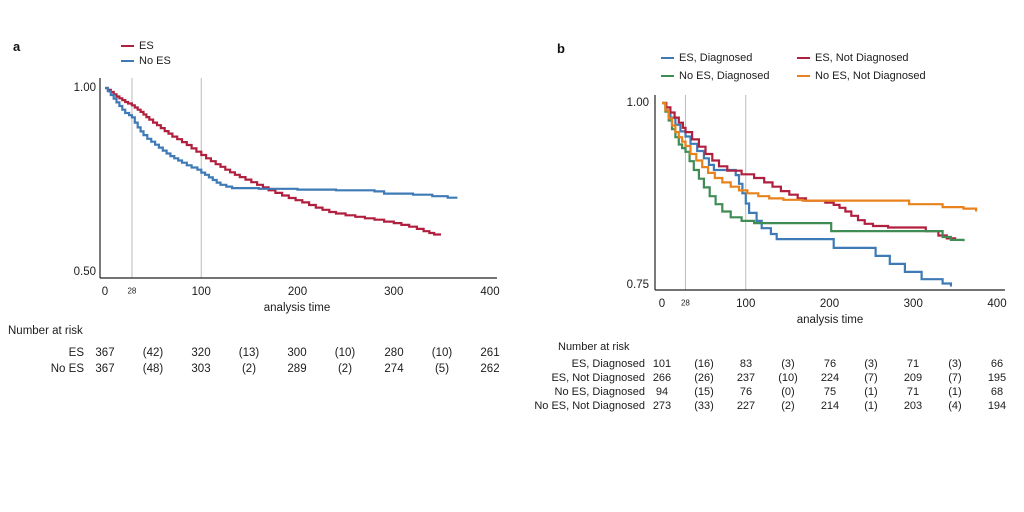 The image size is (1024, 512). I want to click on risk-cell: 194, so click(997, 406).